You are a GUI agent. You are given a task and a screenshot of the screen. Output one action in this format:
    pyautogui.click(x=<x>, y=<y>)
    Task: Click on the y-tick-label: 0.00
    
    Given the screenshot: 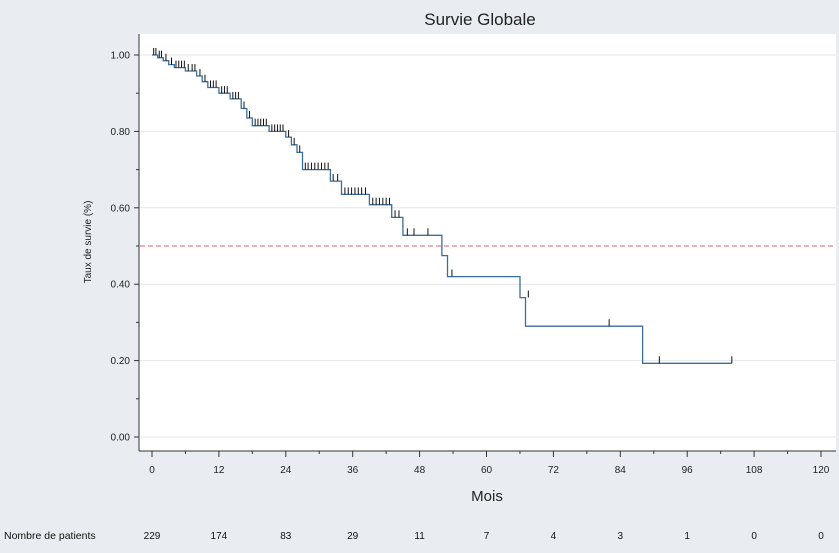 What is the action you would take?
    pyautogui.click(x=121, y=438)
    